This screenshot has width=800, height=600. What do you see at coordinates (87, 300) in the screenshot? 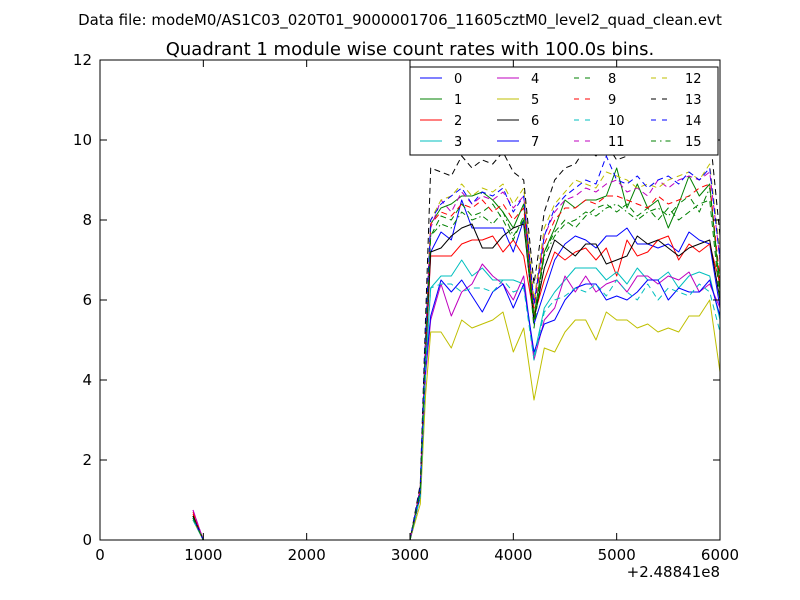
I see `y-tick-label: 6` at bounding box center [87, 300].